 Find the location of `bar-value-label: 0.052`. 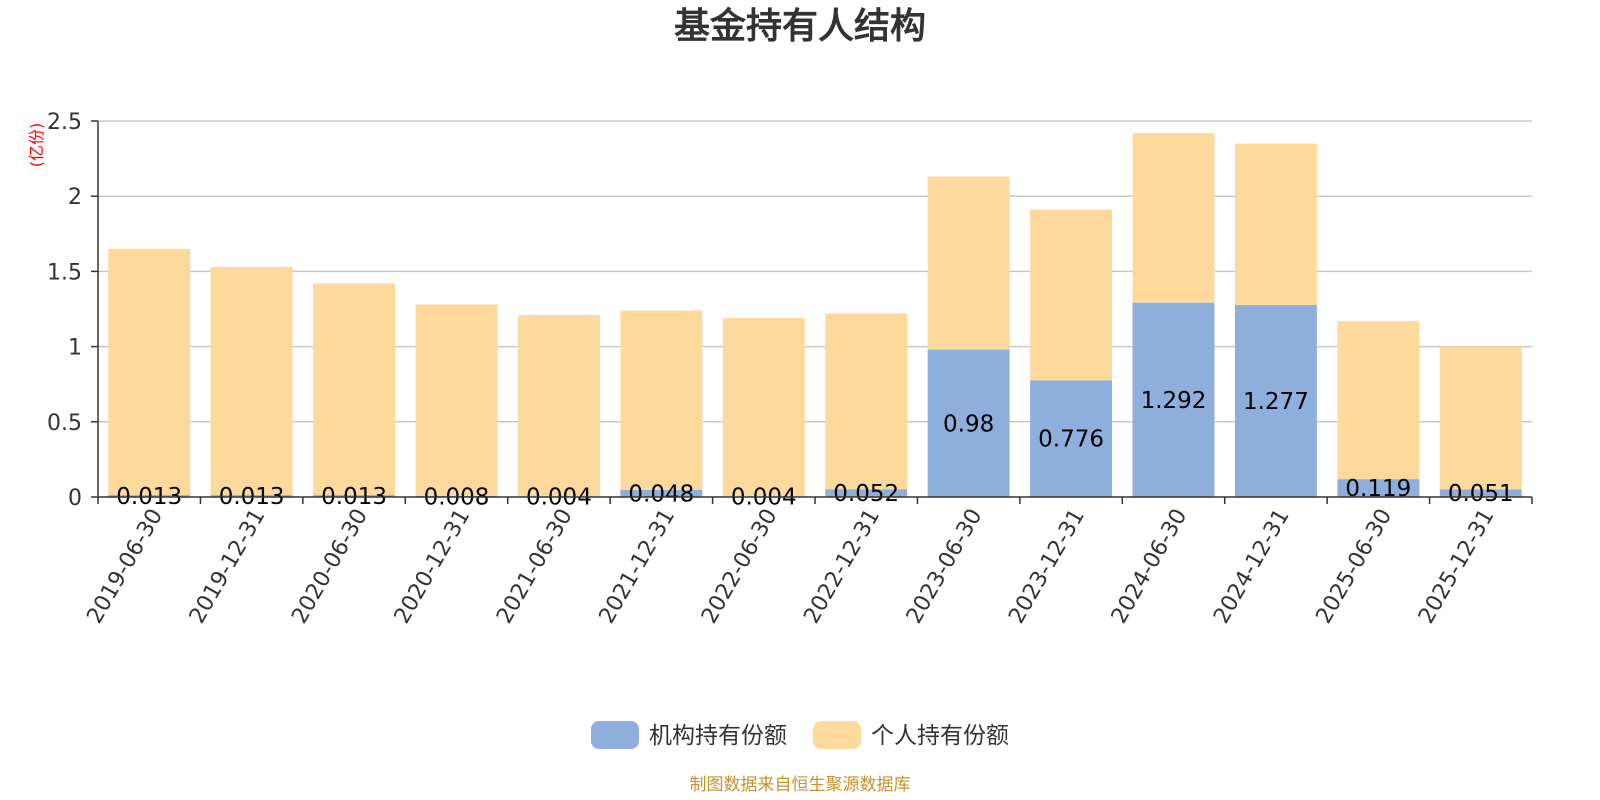

bar-value-label: 0.052 is located at coordinates (866, 494).